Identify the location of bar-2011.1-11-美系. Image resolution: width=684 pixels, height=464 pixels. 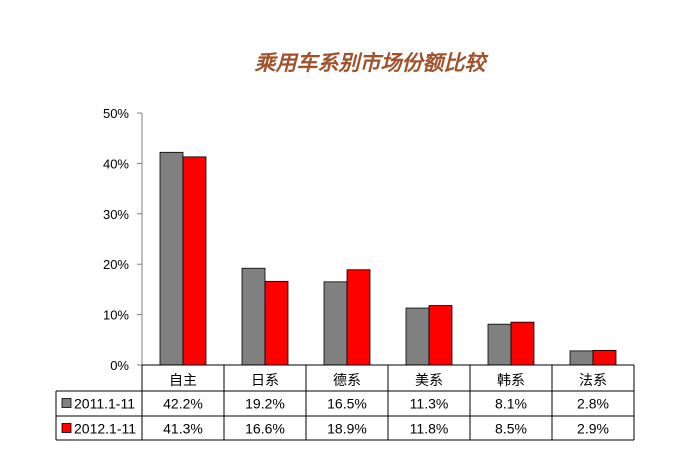
(417, 336).